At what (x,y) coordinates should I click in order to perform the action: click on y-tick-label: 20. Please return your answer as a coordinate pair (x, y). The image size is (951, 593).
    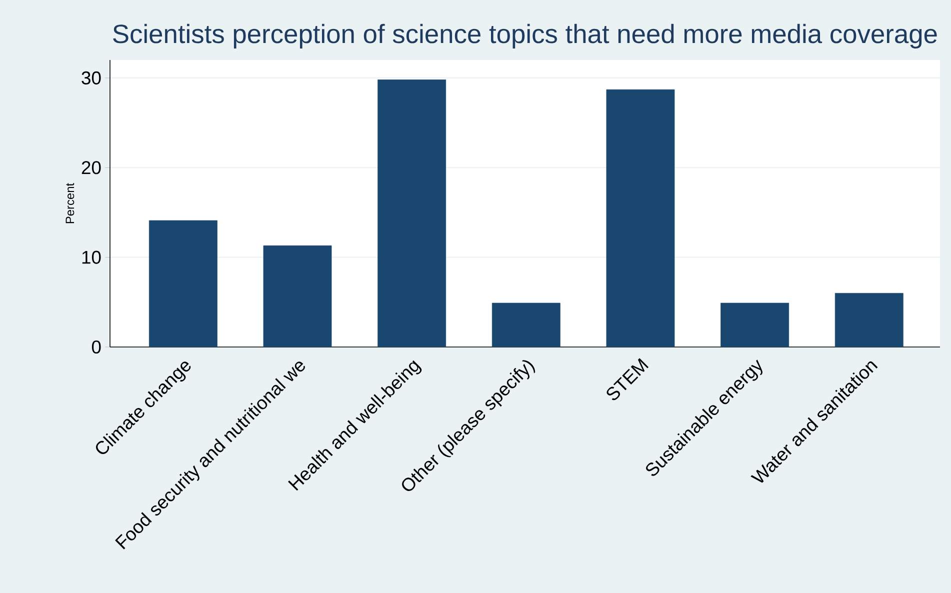
    Looking at the image, I should click on (91, 167).